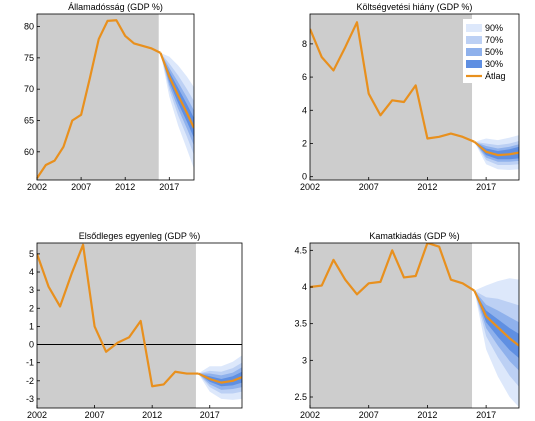 This screenshot has width=535, height=421. I want to click on legend: 90% 70% 50% 30% Átlag, so click(490, 51).